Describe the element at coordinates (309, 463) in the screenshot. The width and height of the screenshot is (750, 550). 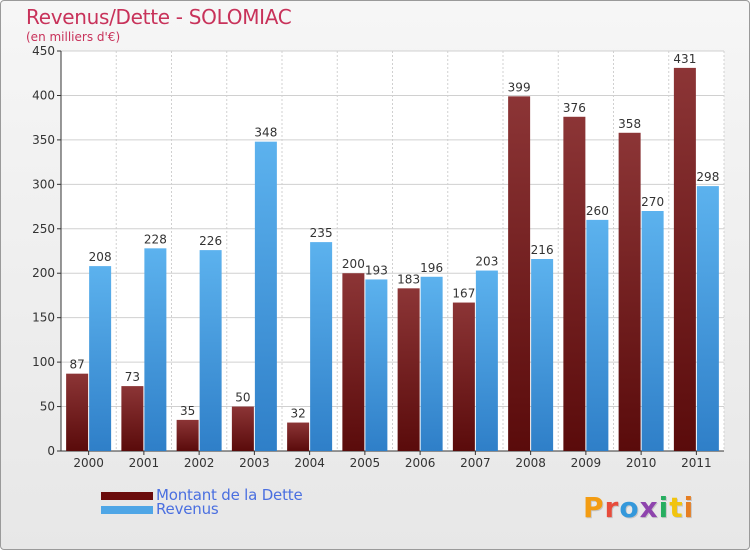
I see `x-tick-label: 2004` at that location.